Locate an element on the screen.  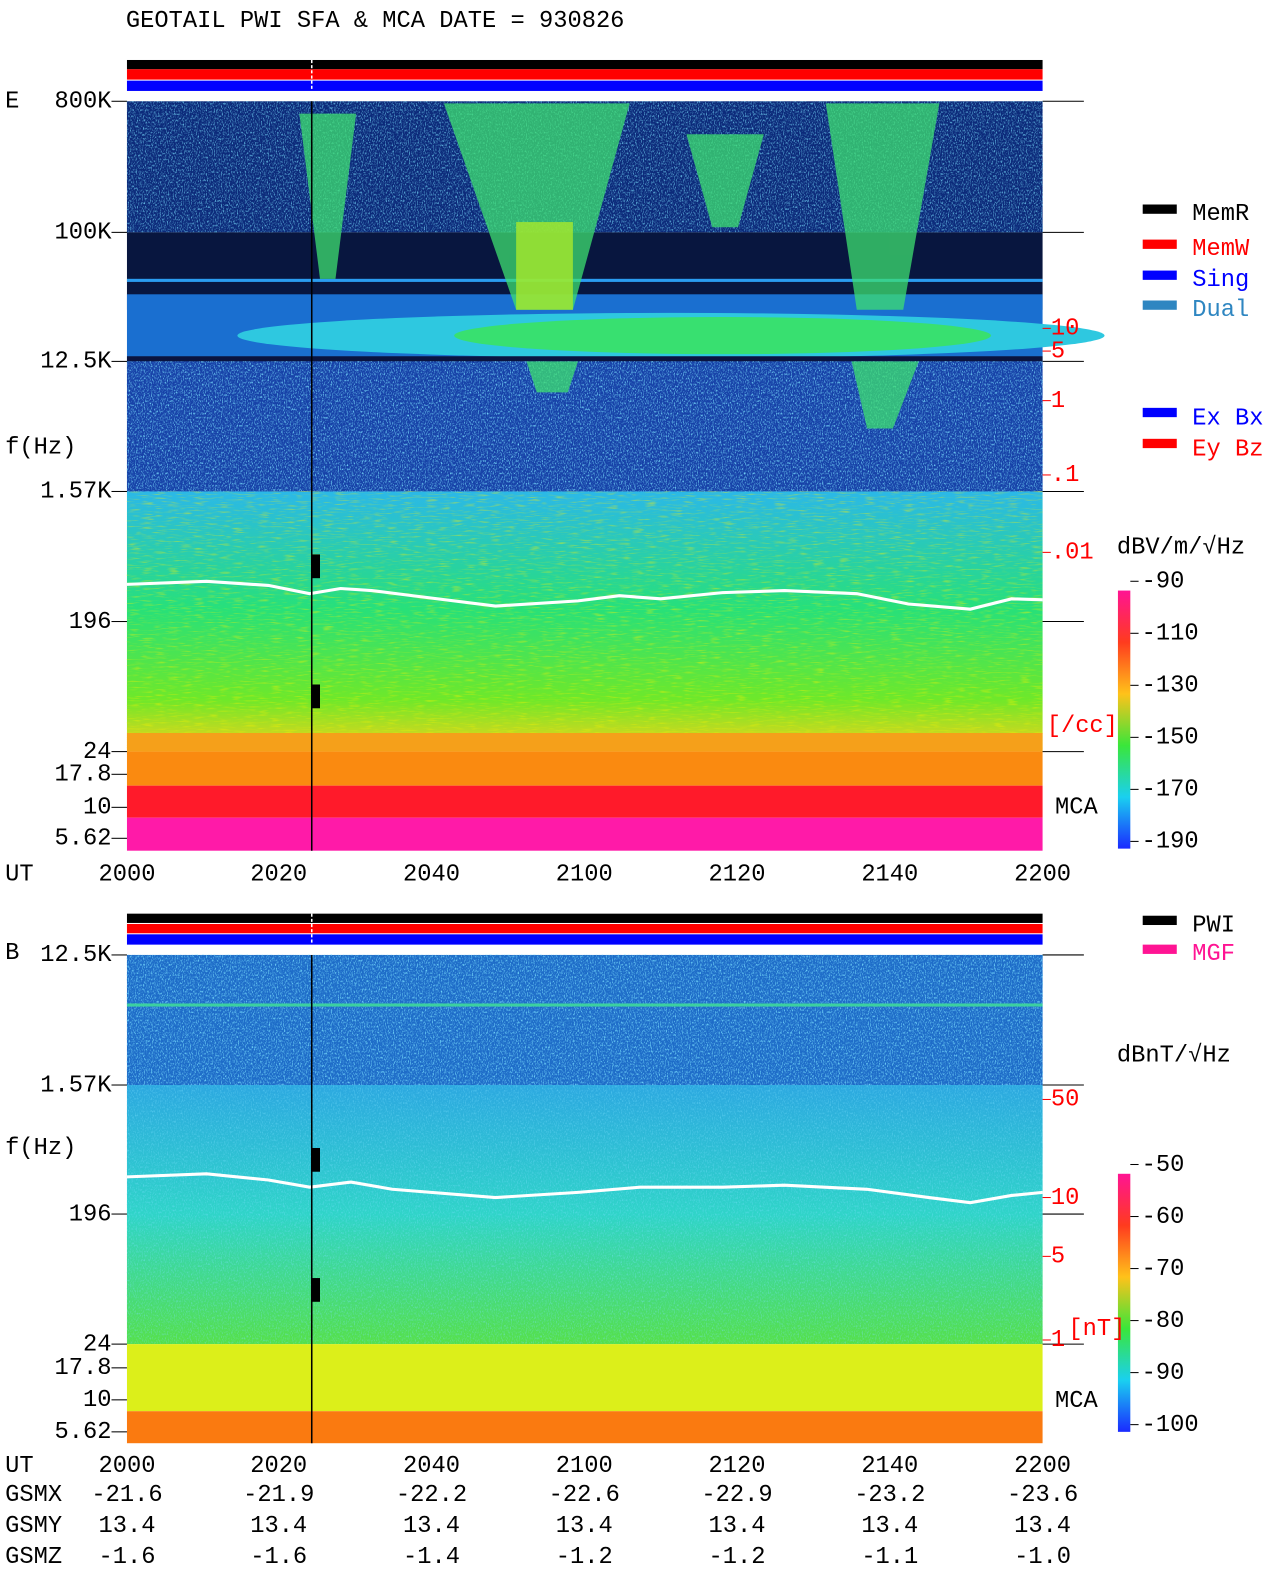
legend-label: Dual is located at coordinates (1220, 310).